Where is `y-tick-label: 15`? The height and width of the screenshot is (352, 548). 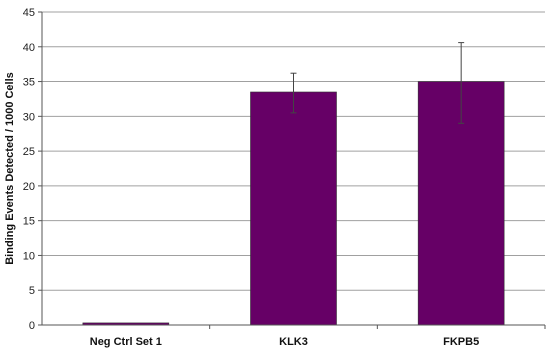
y-tick-label: 15 is located at coordinates (29, 222).